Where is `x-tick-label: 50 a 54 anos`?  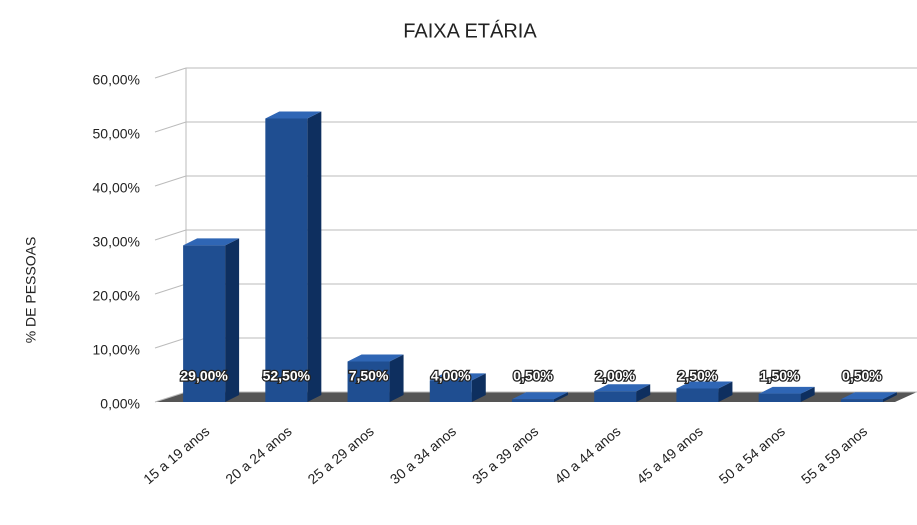 x-tick-label: 50 a 54 anos is located at coordinates (752, 455).